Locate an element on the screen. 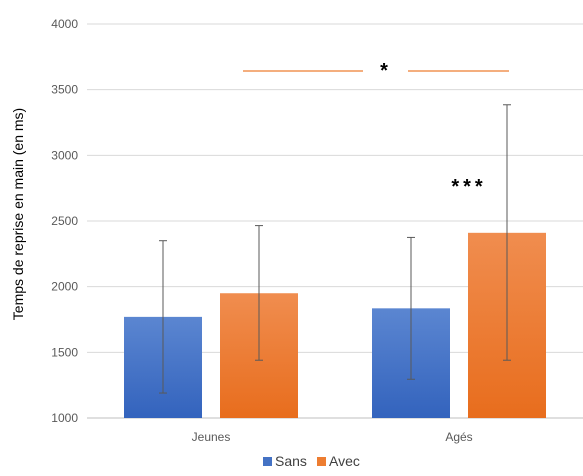 The width and height of the screenshot is (583, 476). legend-swatch-avec is located at coordinates (321, 461).